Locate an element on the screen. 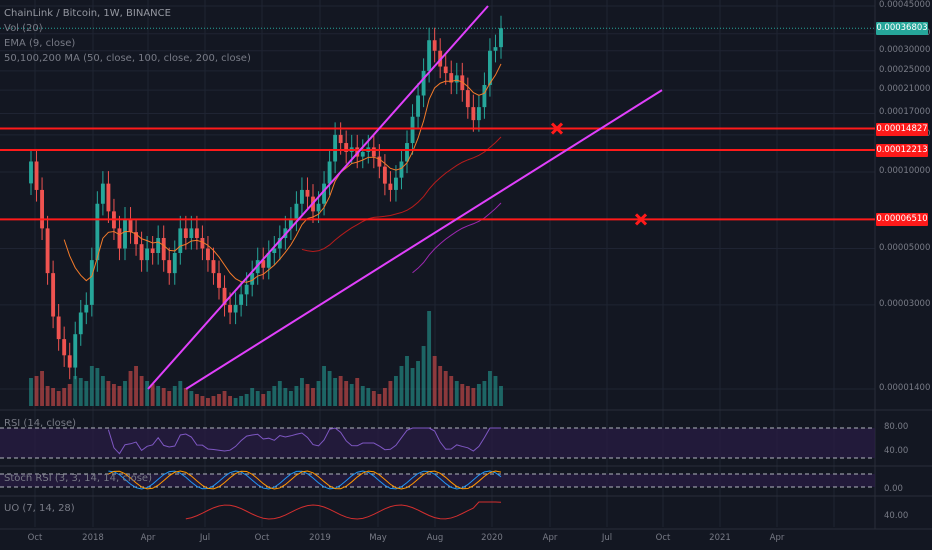 This screenshot has height=550, width=932. time-tick-label: Jul is located at coordinates (607, 538).